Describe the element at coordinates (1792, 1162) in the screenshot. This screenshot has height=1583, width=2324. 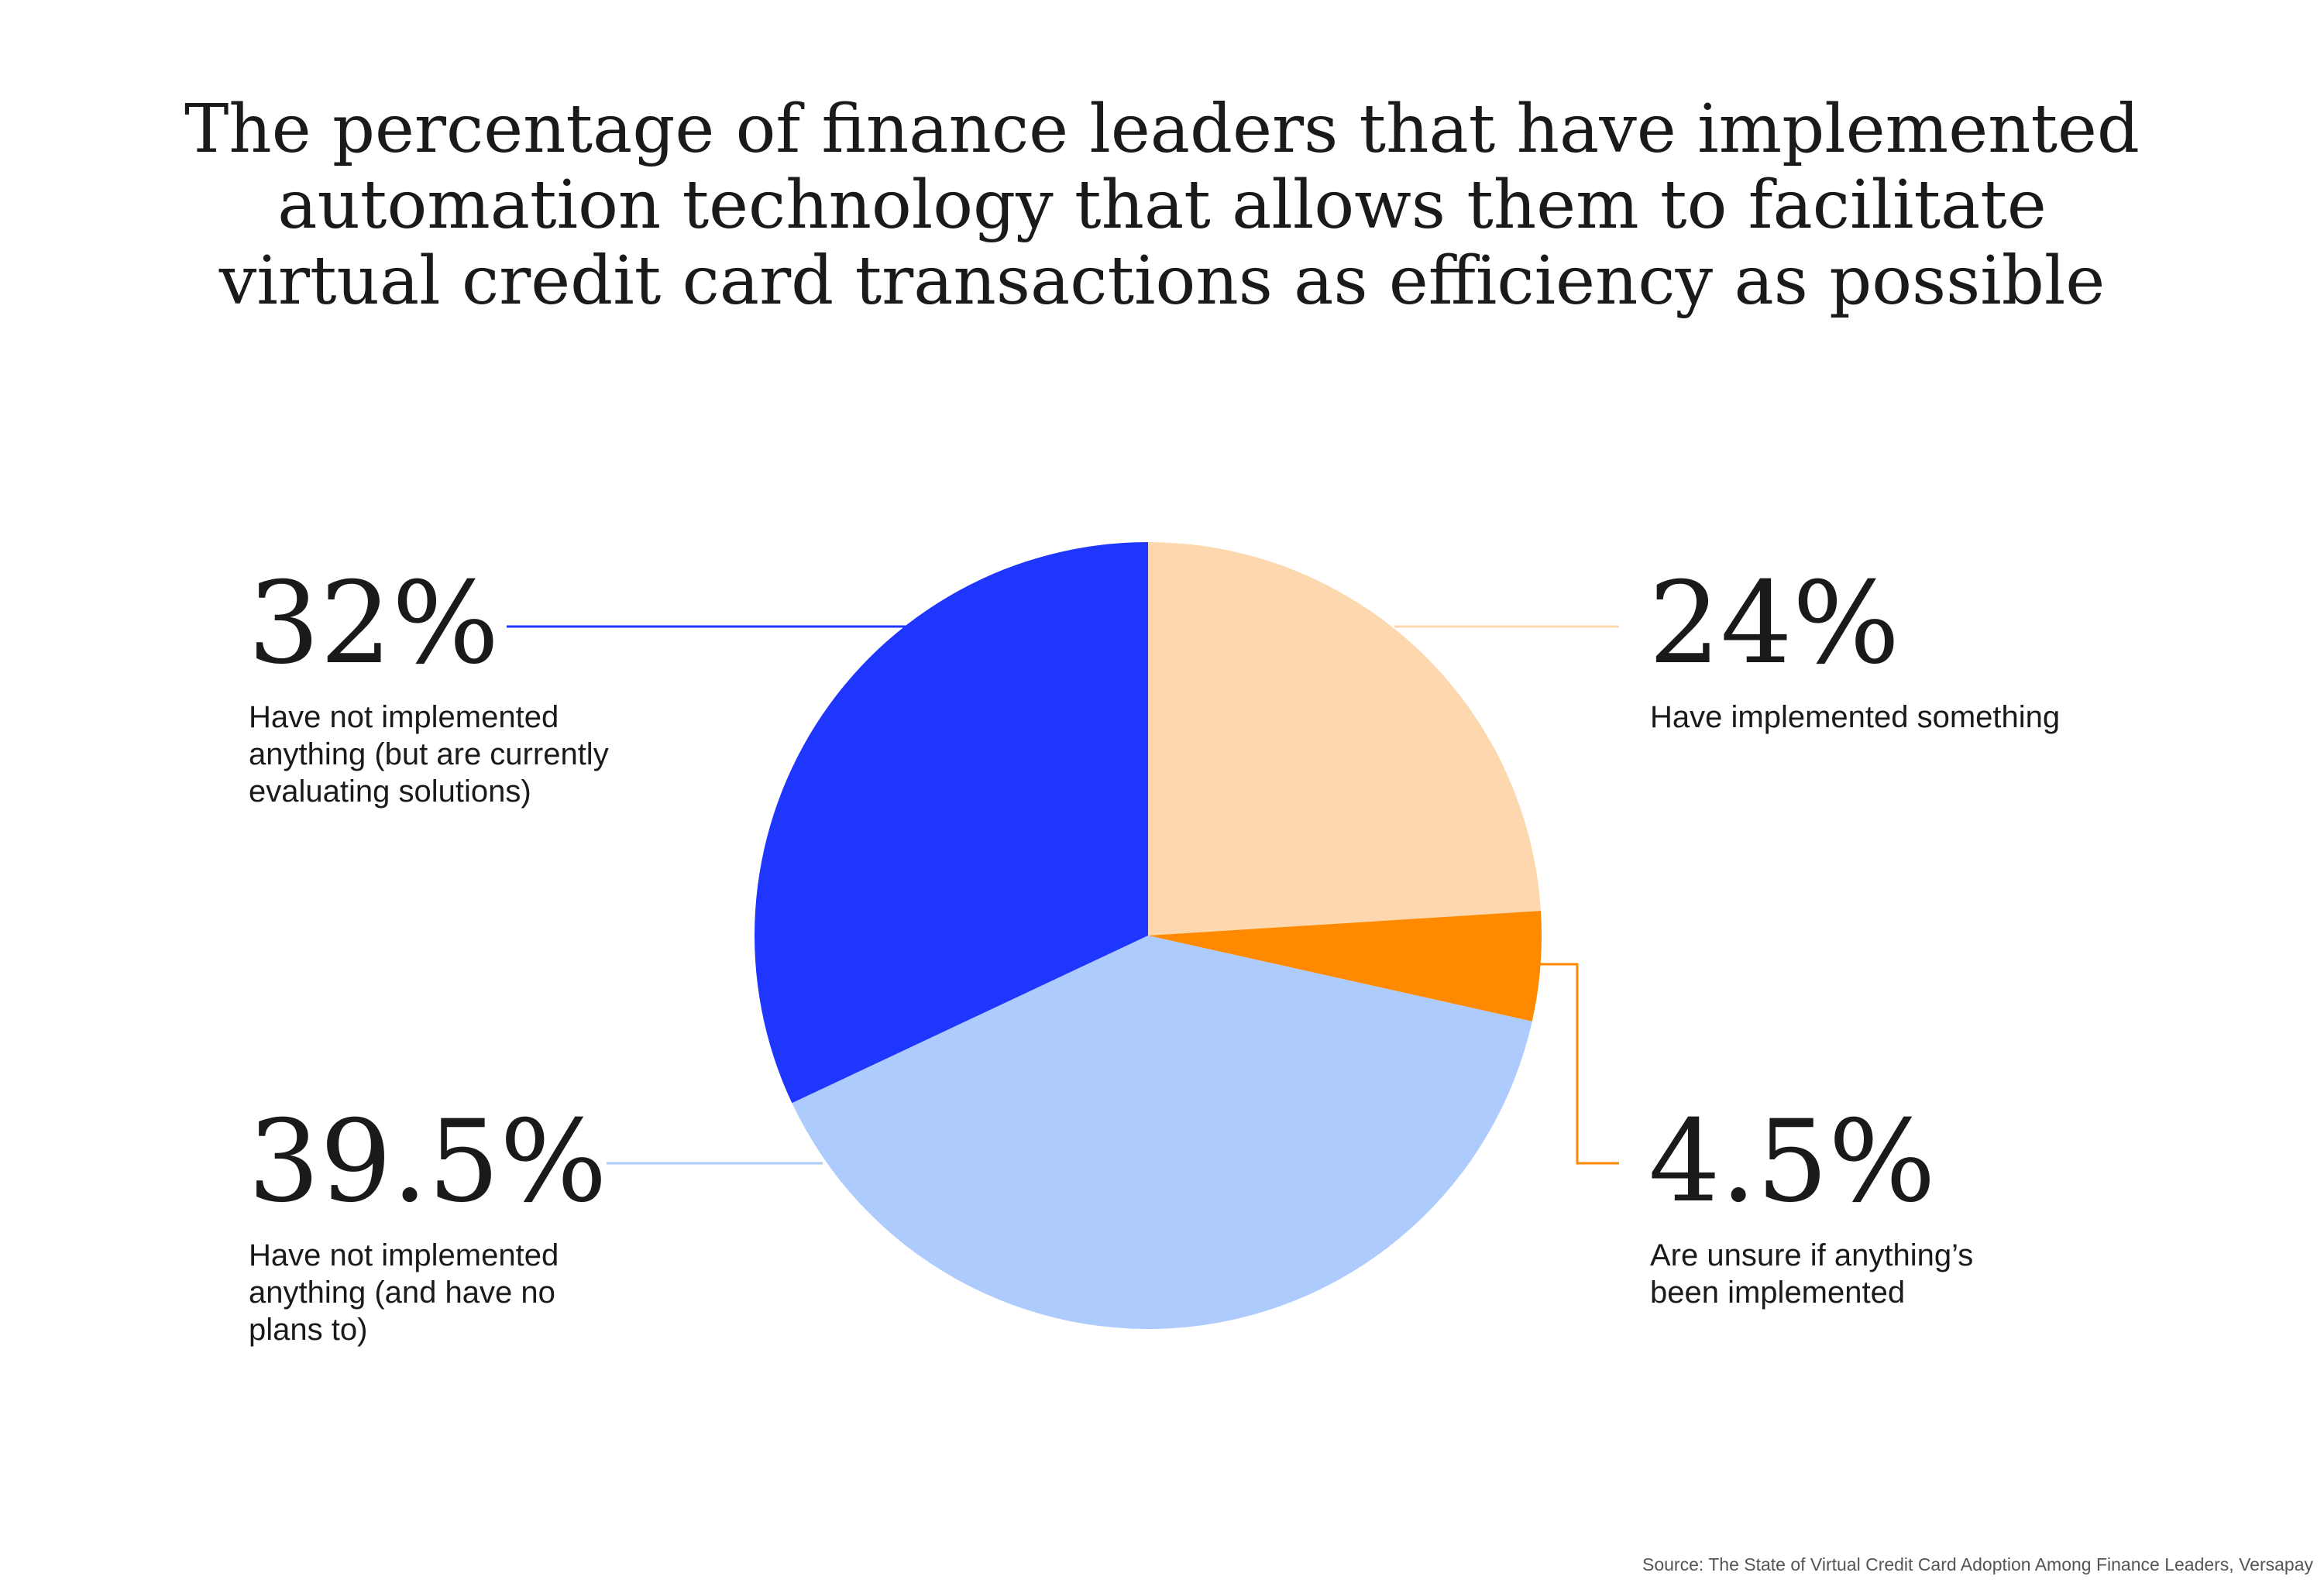
I see `slice-label-unsure: 4.5%` at that location.